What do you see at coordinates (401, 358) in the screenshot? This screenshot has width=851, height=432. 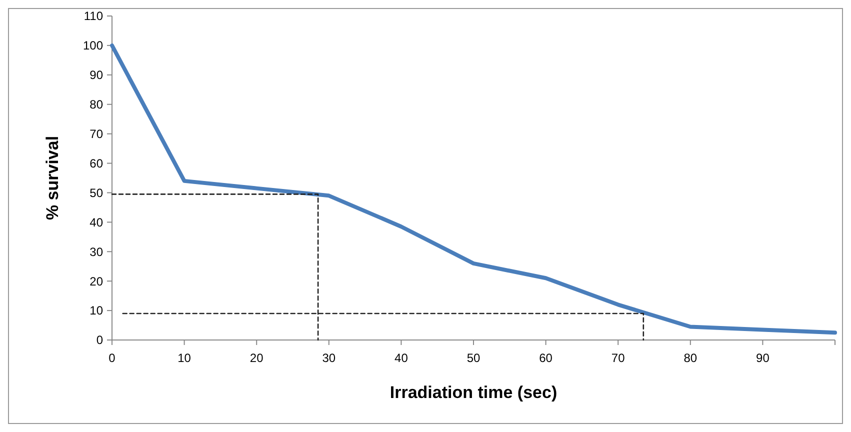 I see `x-tick-label: 40` at bounding box center [401, 358].